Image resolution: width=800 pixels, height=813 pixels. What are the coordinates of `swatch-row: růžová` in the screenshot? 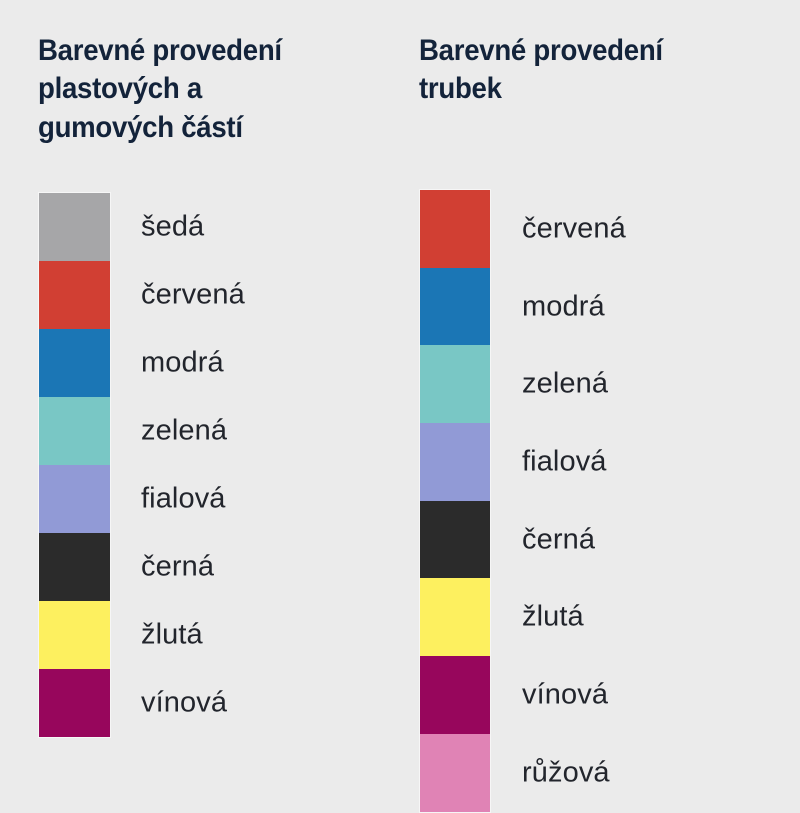 It's located at (515, 772).